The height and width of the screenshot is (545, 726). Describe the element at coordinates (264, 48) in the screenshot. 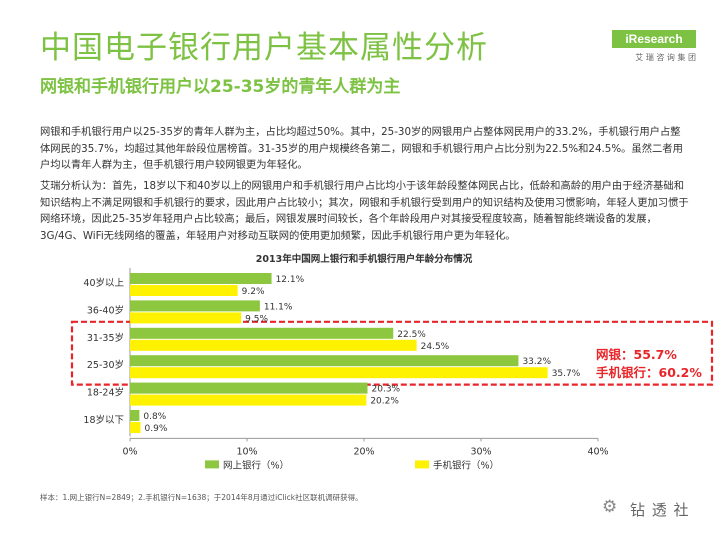

I see `page-title: 中国电子银行用户基本属性分析` at that location.